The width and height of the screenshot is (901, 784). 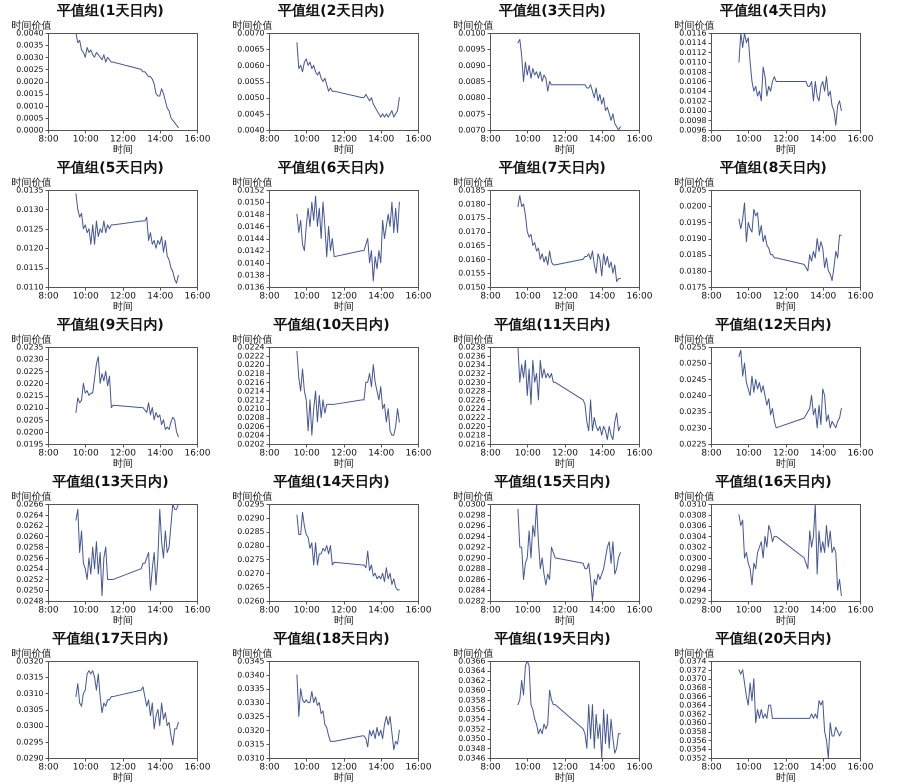 I want to click on chart-title: 平值组(20天日内), so click(x=773, y=639).